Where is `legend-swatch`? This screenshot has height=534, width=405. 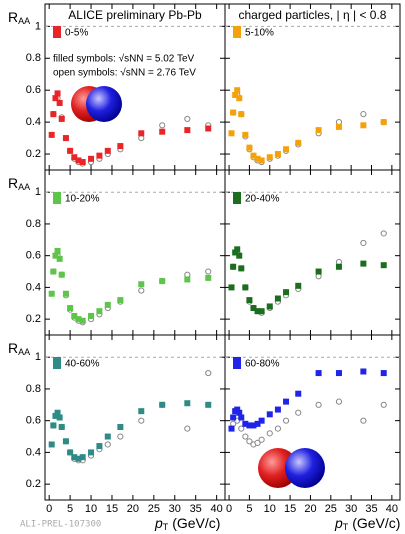
legend-swatch is located at coordinates (237, 363).